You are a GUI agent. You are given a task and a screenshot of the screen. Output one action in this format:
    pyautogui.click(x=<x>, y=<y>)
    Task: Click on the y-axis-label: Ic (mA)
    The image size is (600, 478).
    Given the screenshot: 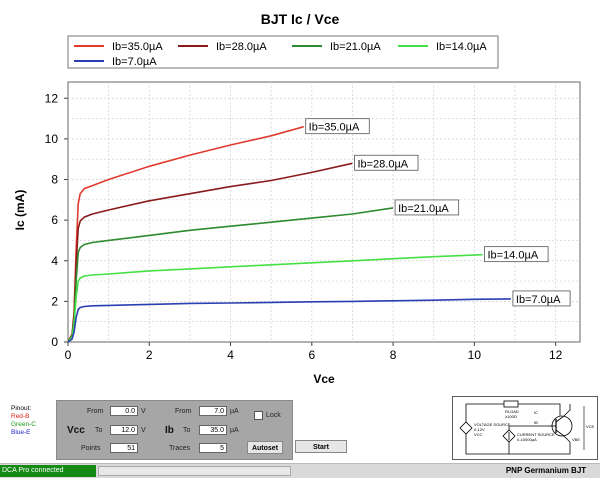 What is the action you would take?
    pyautogui.click(x=20, y=210)
    